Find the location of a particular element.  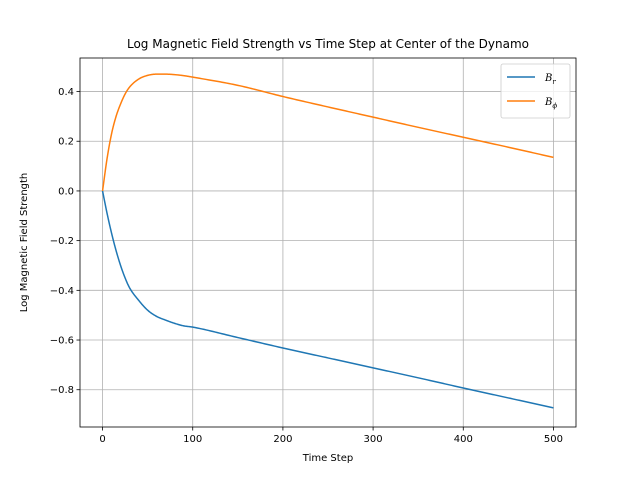

legend-entry-label: Br is located at coordinates (550, 79).